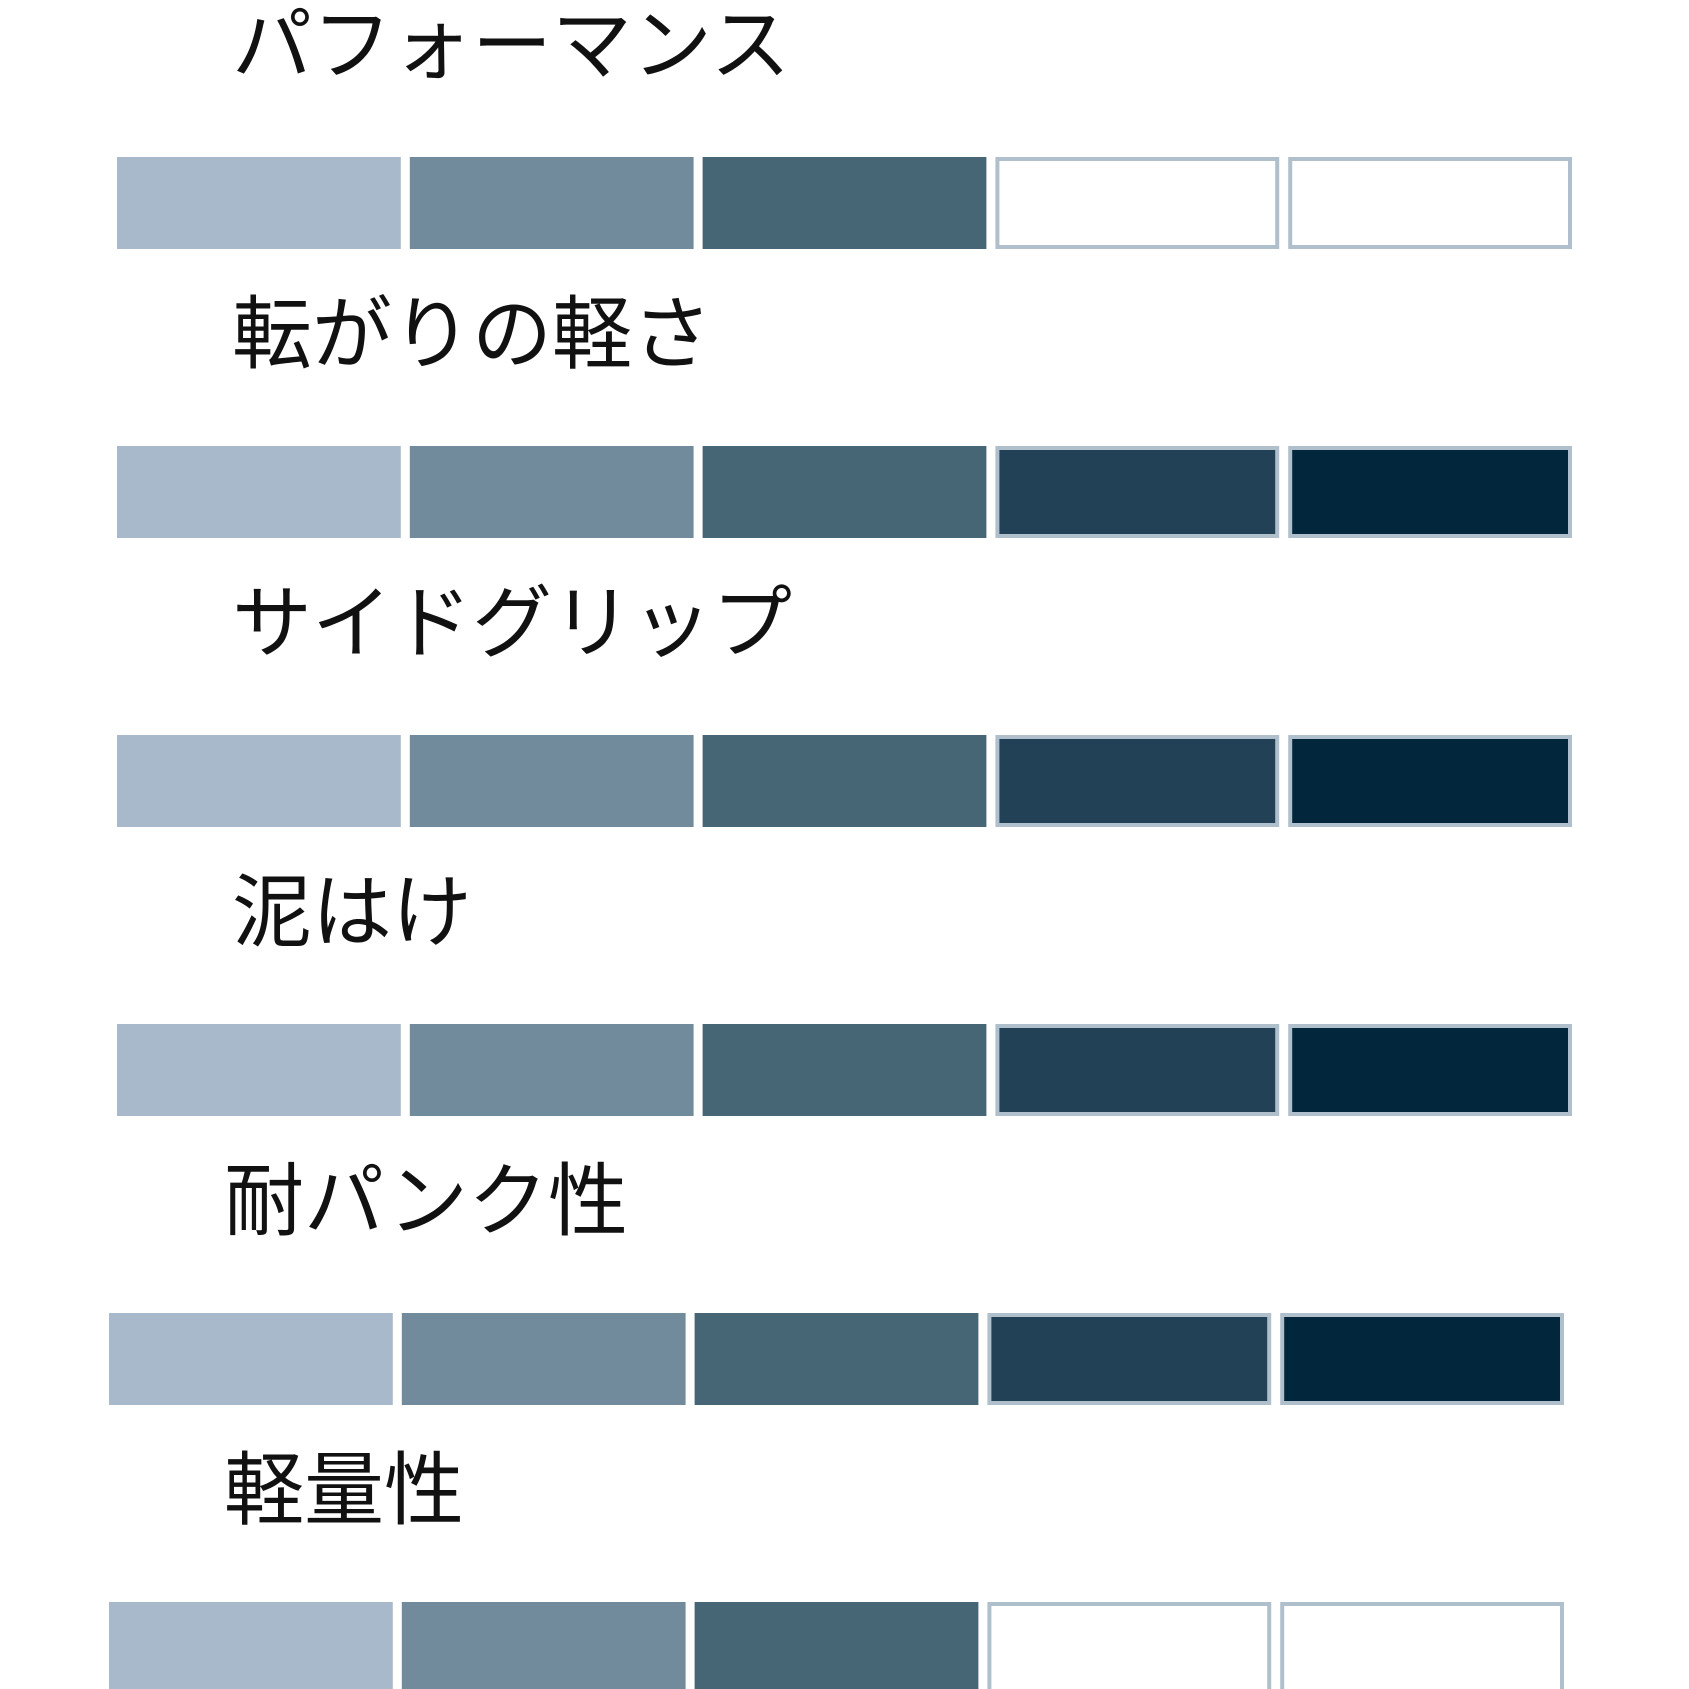 Image resolution: width=1689 pixels, height=1689 pixels. Describe the element at coordinates (426, 1201) in the screenshot. I see `rating-label: 耐パンク性` at that location.